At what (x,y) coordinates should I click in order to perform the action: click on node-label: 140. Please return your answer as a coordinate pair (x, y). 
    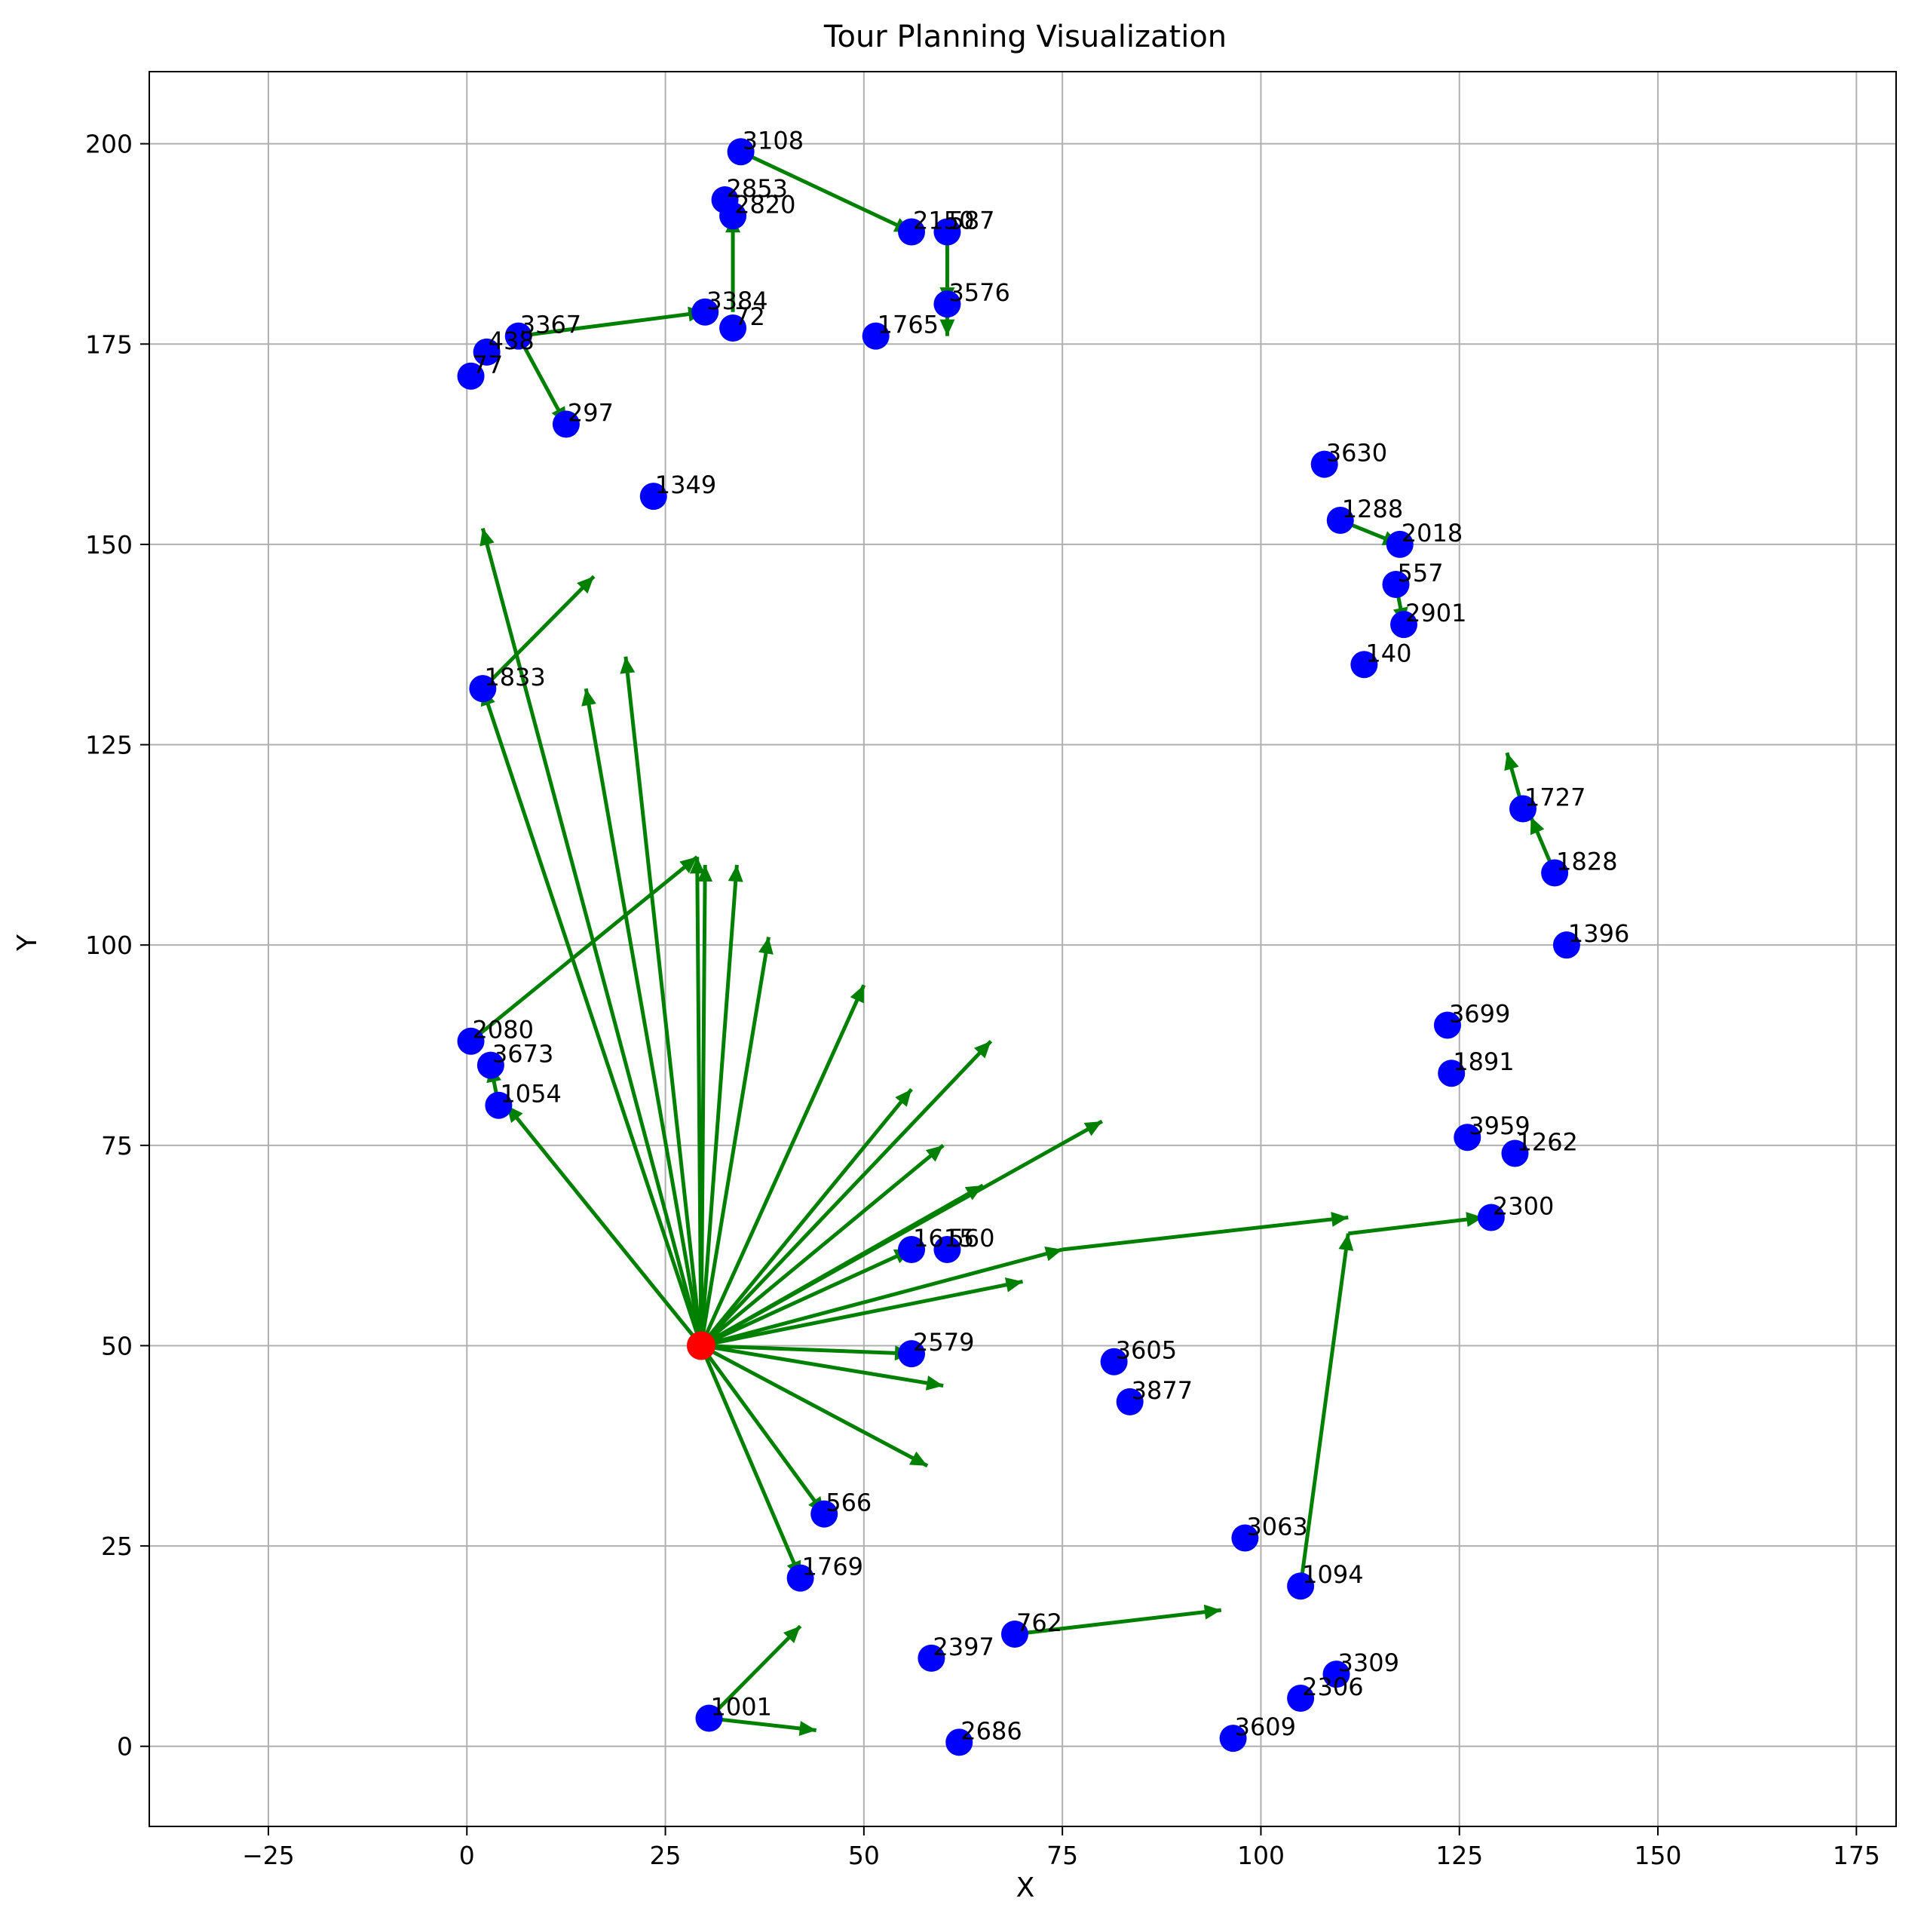
    Looking at the image, I should click on (1388, 653).